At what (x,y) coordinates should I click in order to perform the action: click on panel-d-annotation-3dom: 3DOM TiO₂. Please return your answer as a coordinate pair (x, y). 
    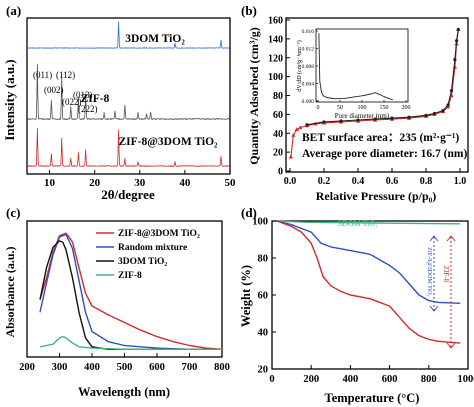
    Looking at the image, I should click on (358, 223).